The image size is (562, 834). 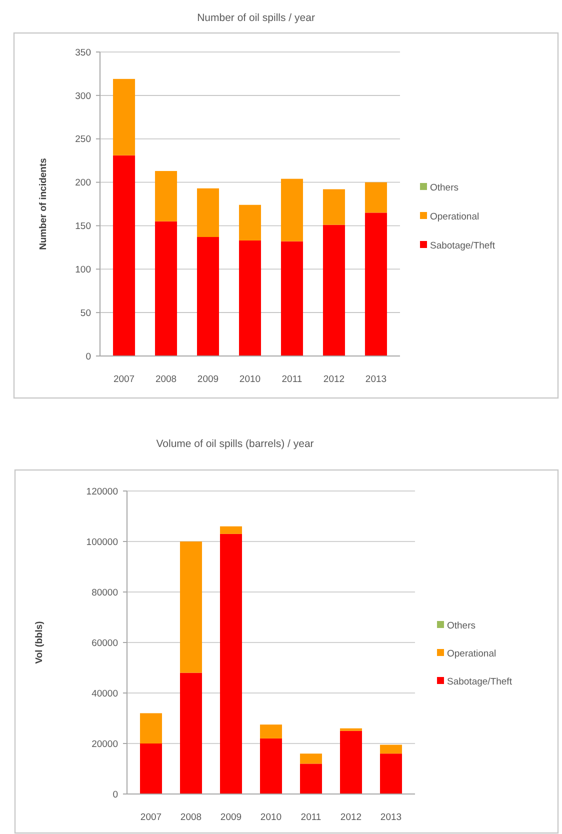 What do you see at coordinates (43, 204) in the screenshot?
I see `y-axis-title: Number of incidents` at bounding box center [43, 204].